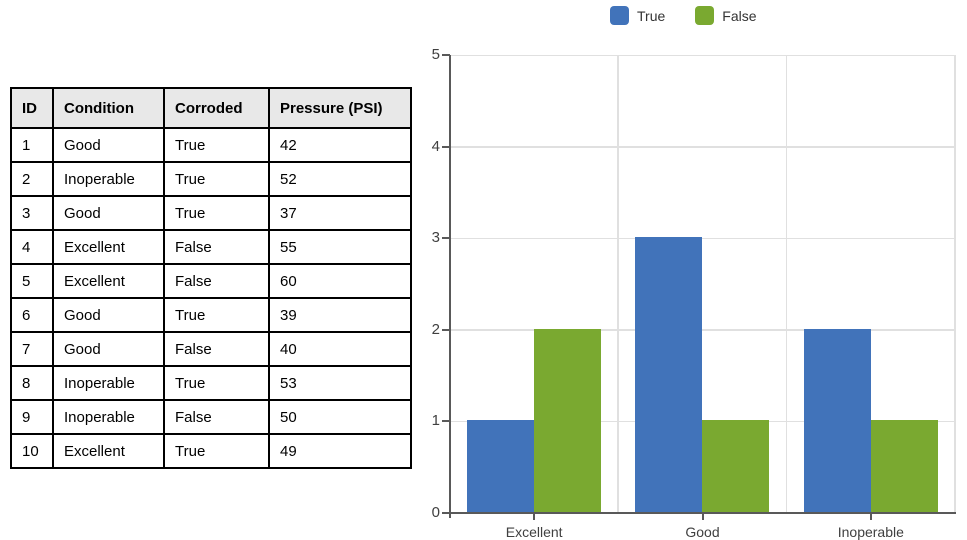 The image size is (967, 540). I want to click on col-header-condition: Condition, so click(108, 108).